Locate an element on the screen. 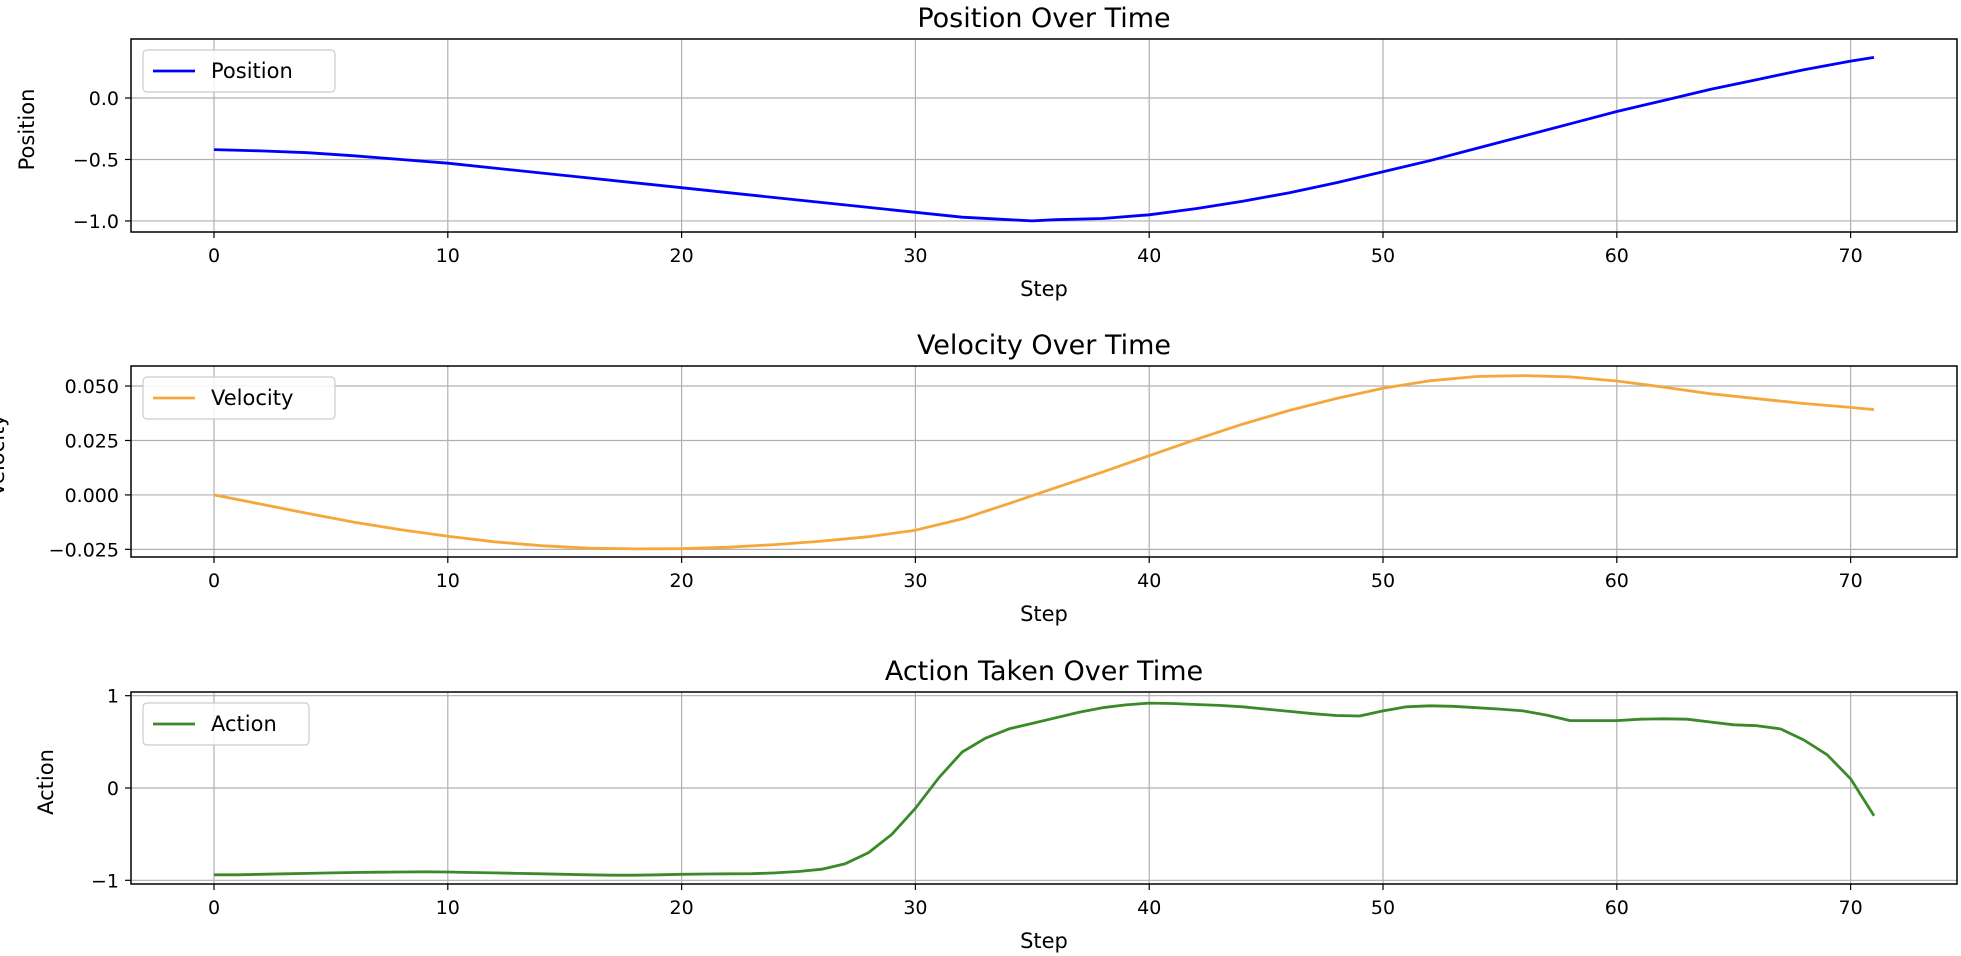 The image size is (1961, 956). y-tick-label: −0.5 is located at coordinates (96, 160).